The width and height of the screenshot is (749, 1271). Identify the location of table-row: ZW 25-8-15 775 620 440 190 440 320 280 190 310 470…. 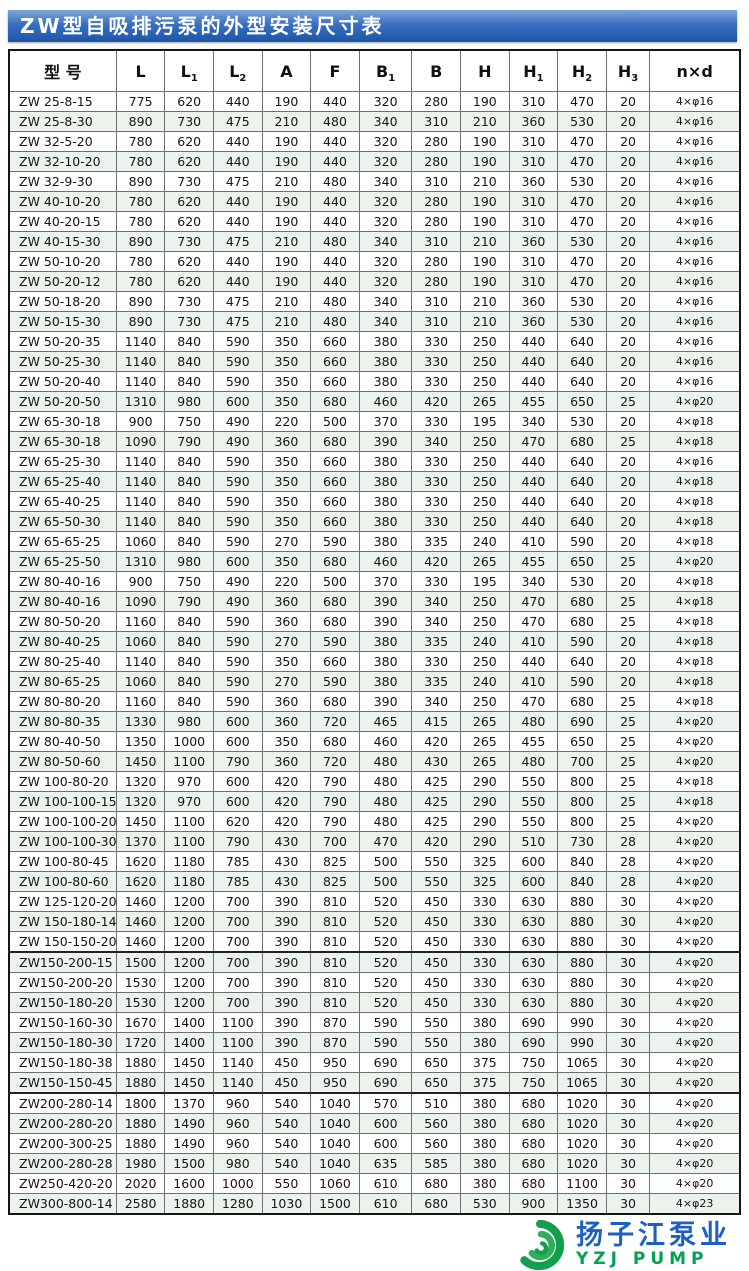
(374, 101).